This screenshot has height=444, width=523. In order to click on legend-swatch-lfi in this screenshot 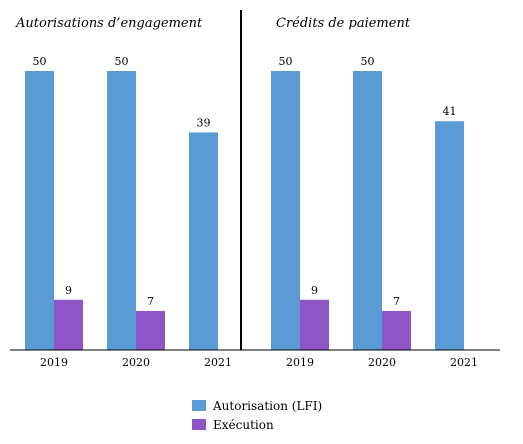, I will do `click(199, 405)`.